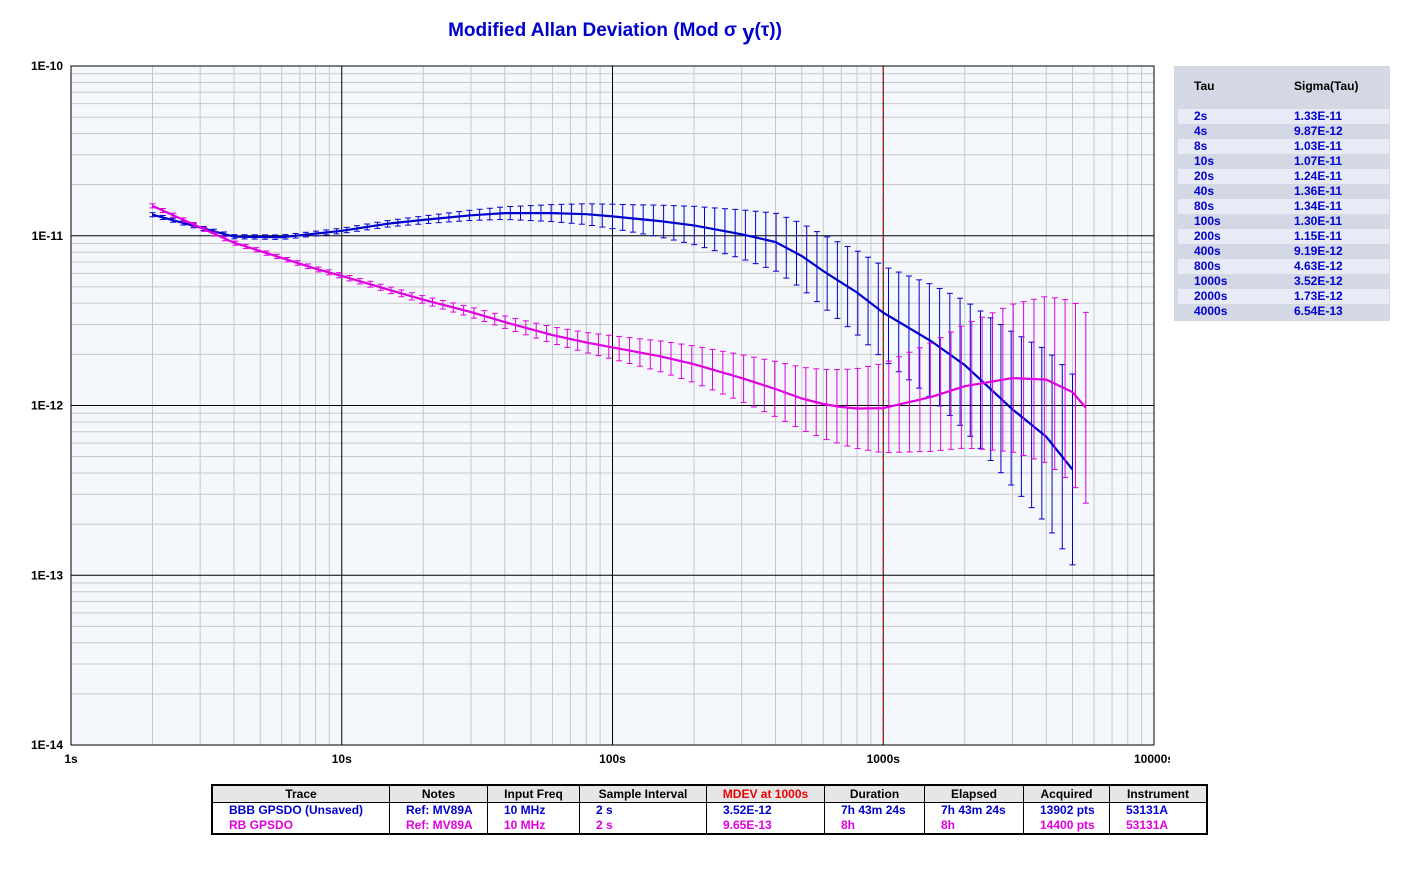 This screenshot has height=876, width=1409. Describe the element at coordinates (1318, 131) in the screenshot. I see `sigma-value: 9.87E-12` at that location.